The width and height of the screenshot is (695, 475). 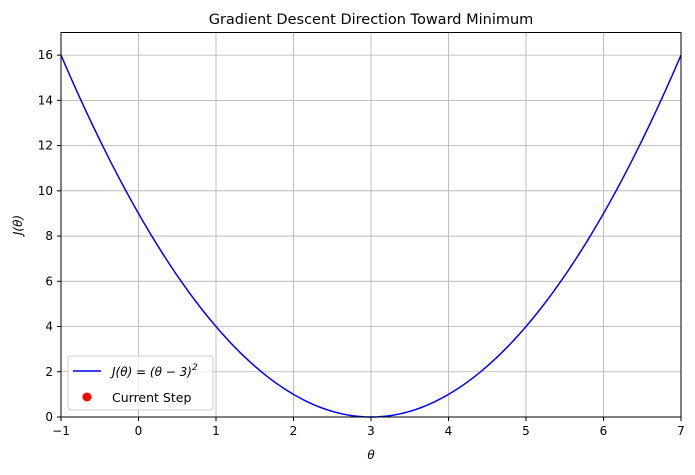 I want to click on y-tick-label: 16, so click(x=45, y=55).